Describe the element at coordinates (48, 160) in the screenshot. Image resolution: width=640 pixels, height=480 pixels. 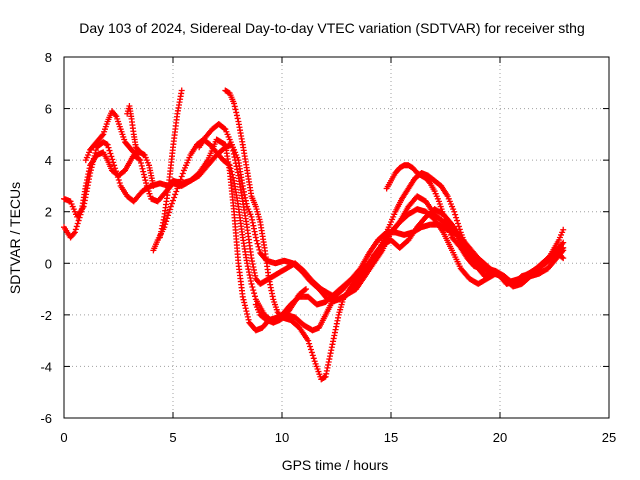
I see `y-tick-label: 4` at that location.